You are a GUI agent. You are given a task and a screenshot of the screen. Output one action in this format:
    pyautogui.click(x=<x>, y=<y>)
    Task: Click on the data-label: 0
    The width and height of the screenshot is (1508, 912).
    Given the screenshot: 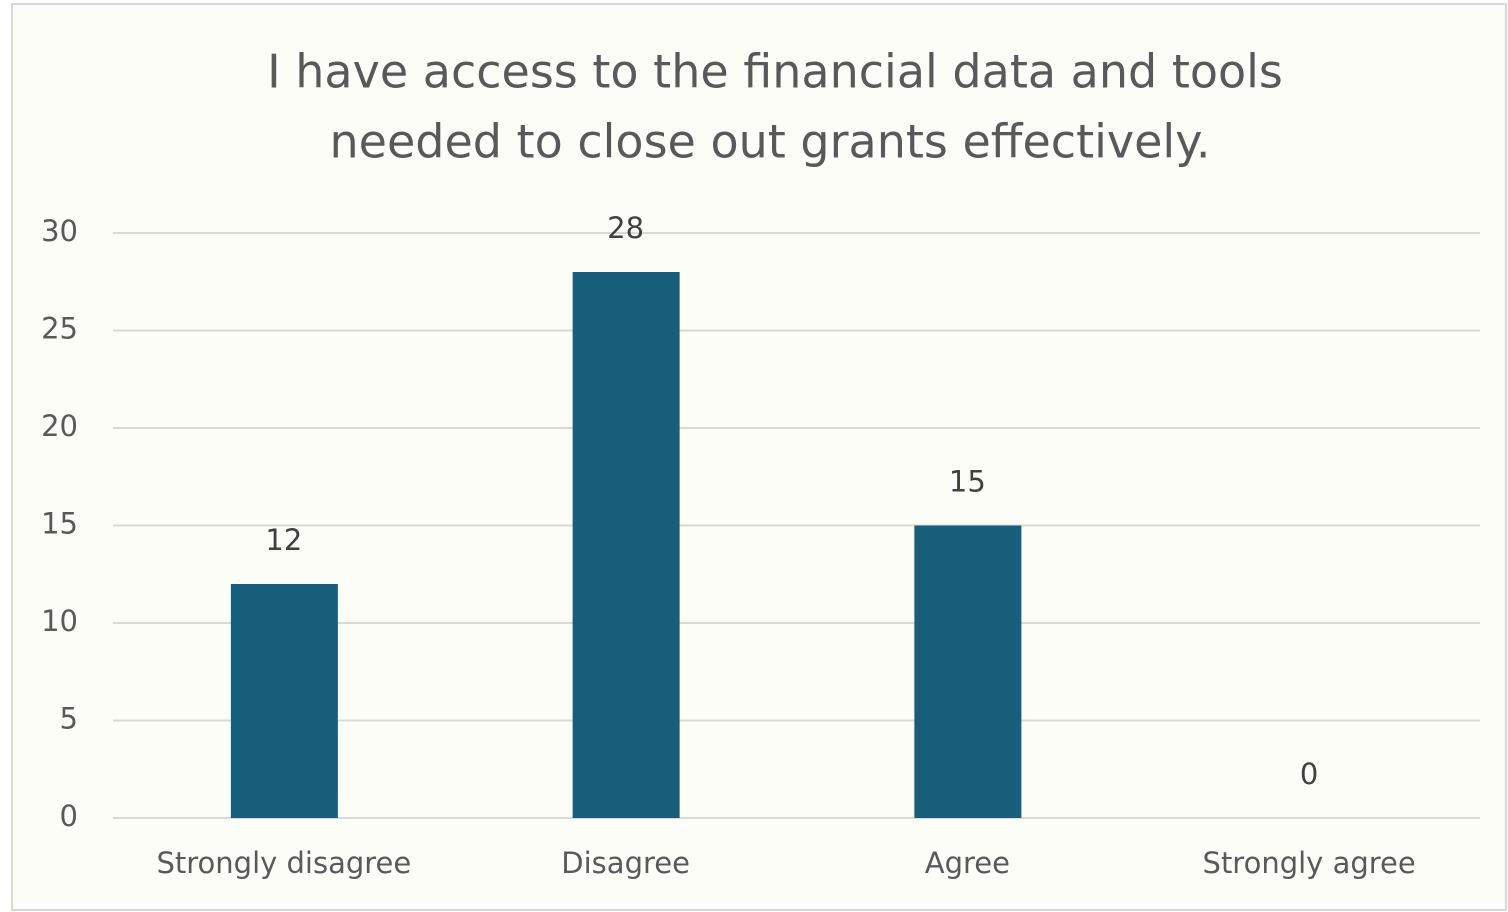 What is the action you would take?
    pyautogui.click(x=1309, y=774)
    